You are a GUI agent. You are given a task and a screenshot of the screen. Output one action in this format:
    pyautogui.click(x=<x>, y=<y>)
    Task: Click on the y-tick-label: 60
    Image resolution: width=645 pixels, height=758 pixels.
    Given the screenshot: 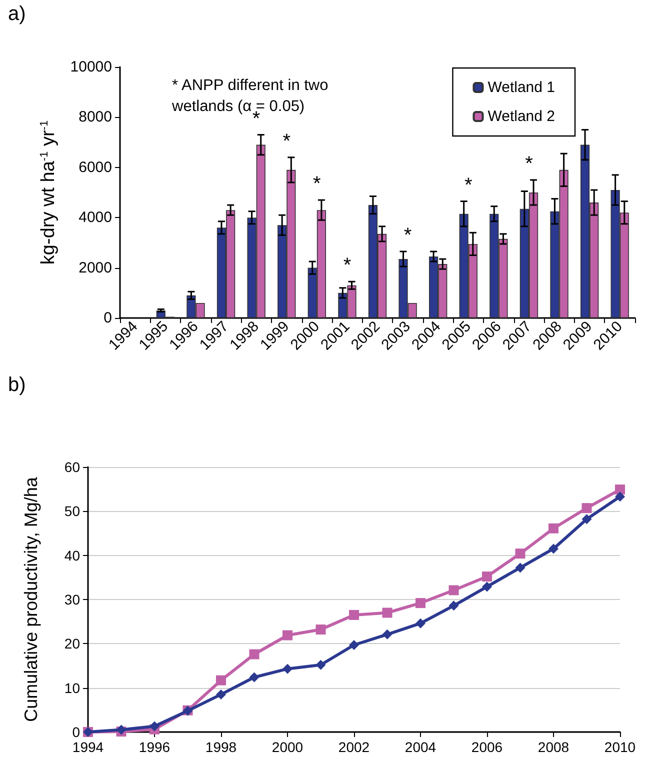 What is the action you would take?
    pyautogui.click(x=72, y=467)
    